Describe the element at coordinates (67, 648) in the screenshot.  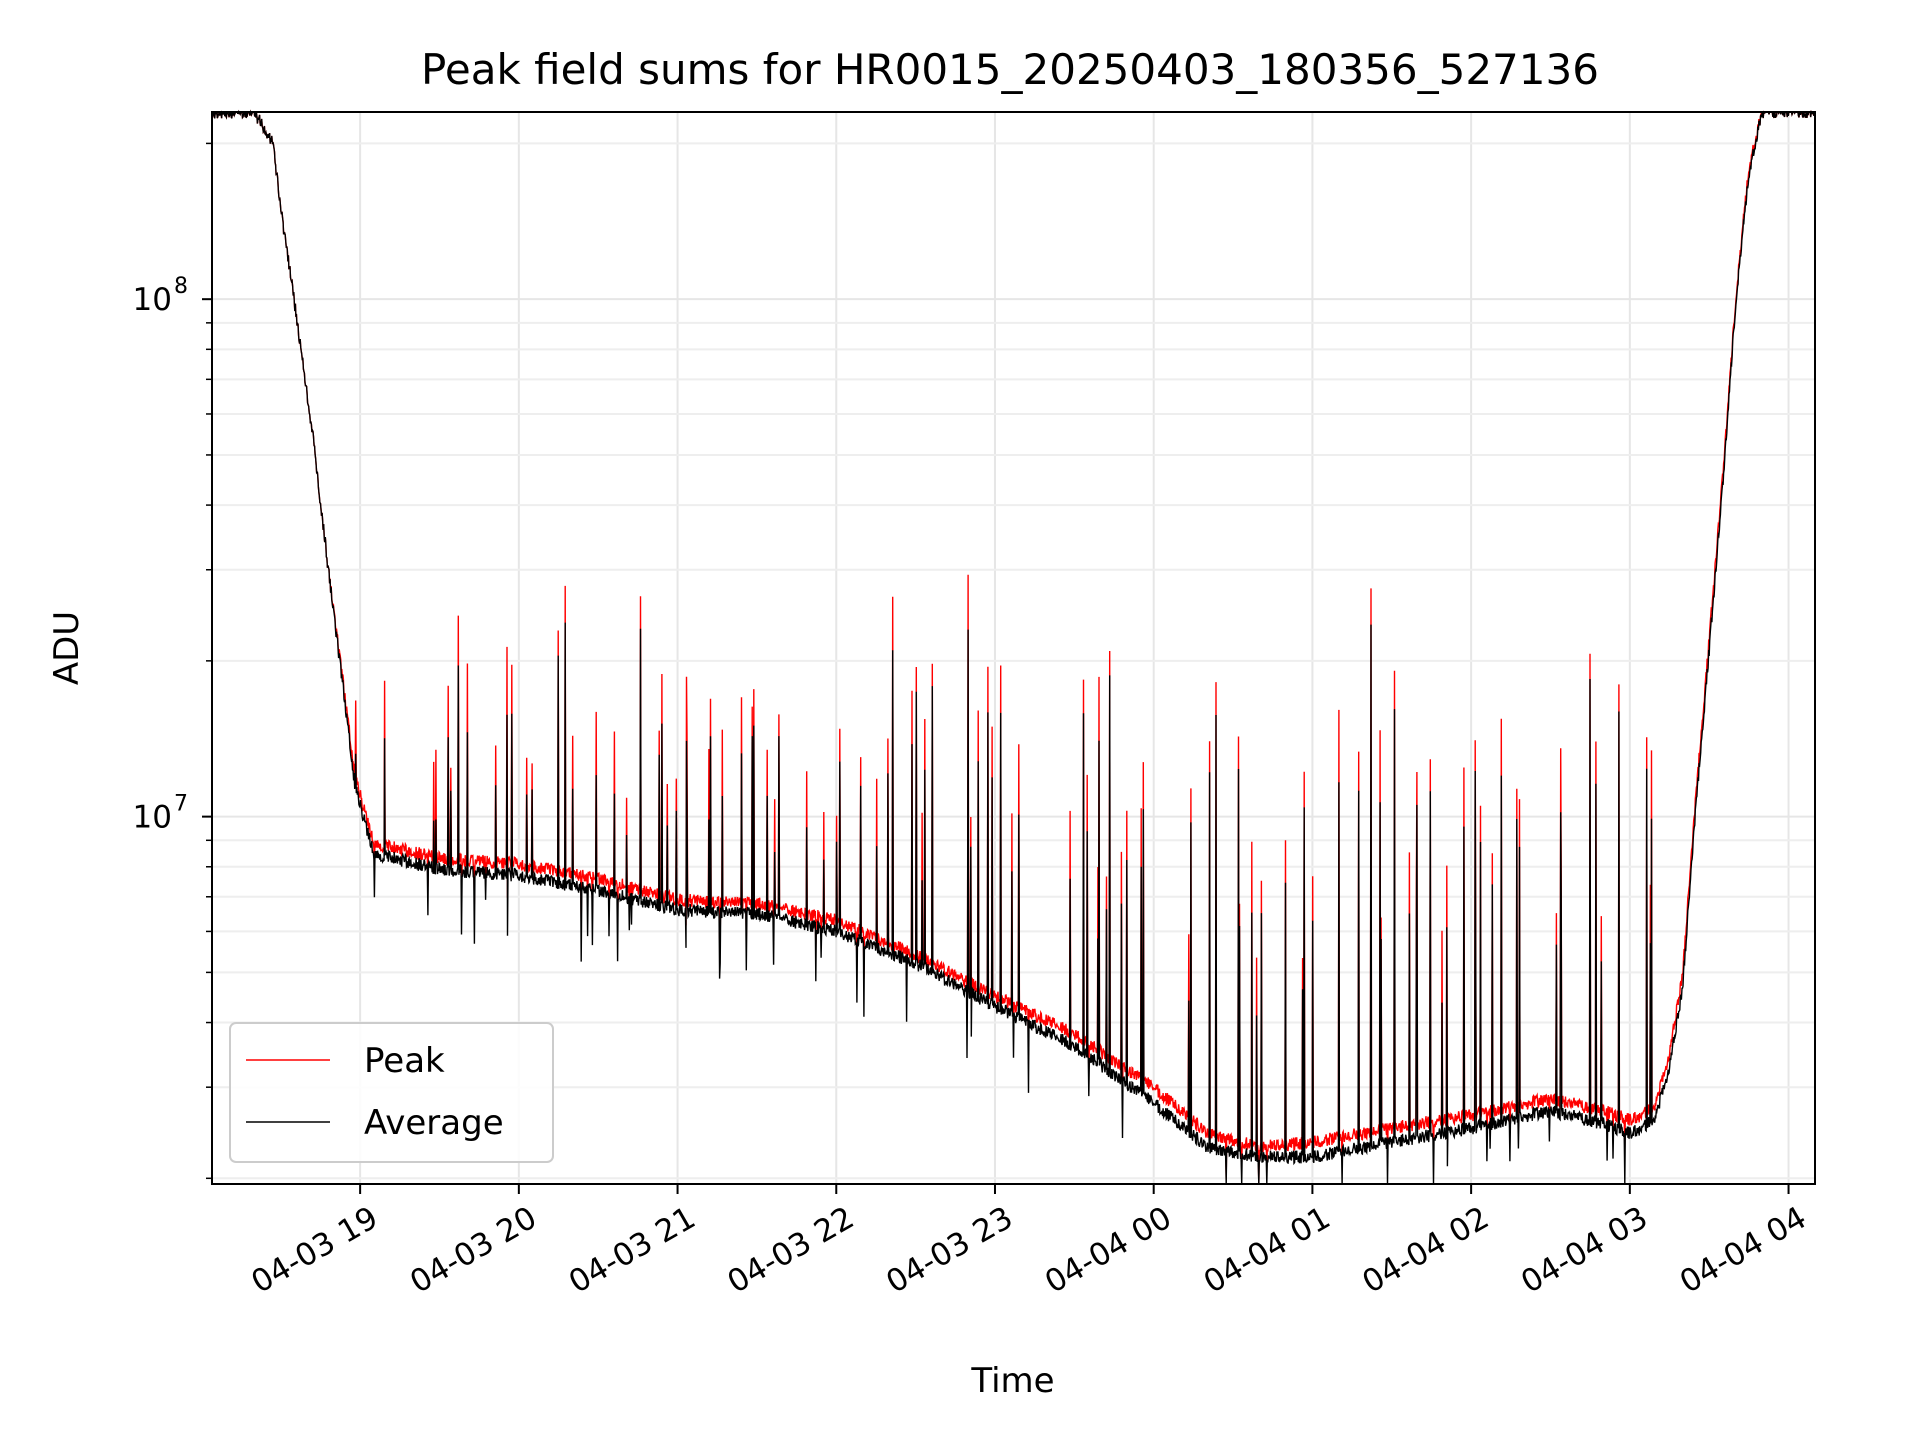
I see `y-axis-label: ADU` at that location.